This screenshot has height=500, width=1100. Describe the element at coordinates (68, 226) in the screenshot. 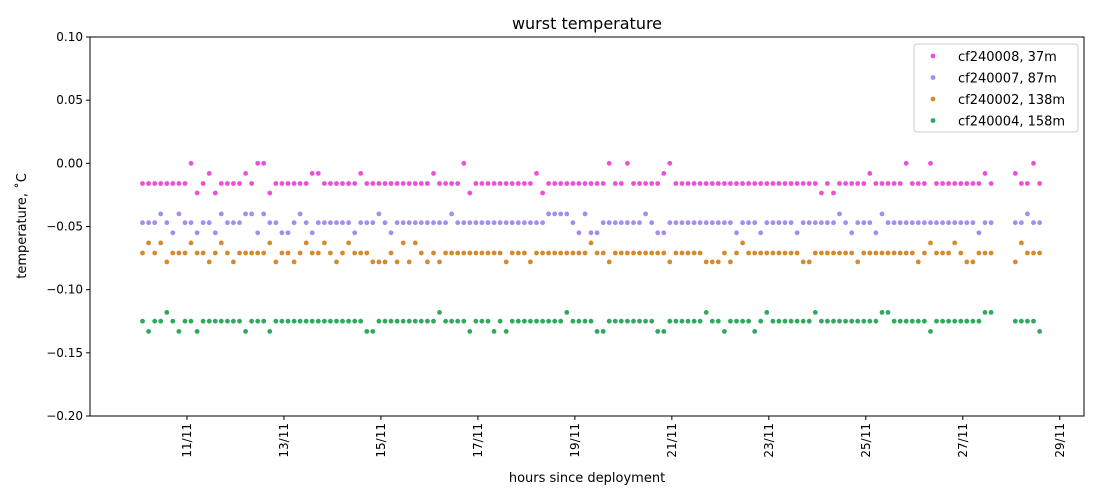

I see `y-axis: 0.10 0.05 0.00 −0.05 −0.10 −0.15 −0.20` at that location.